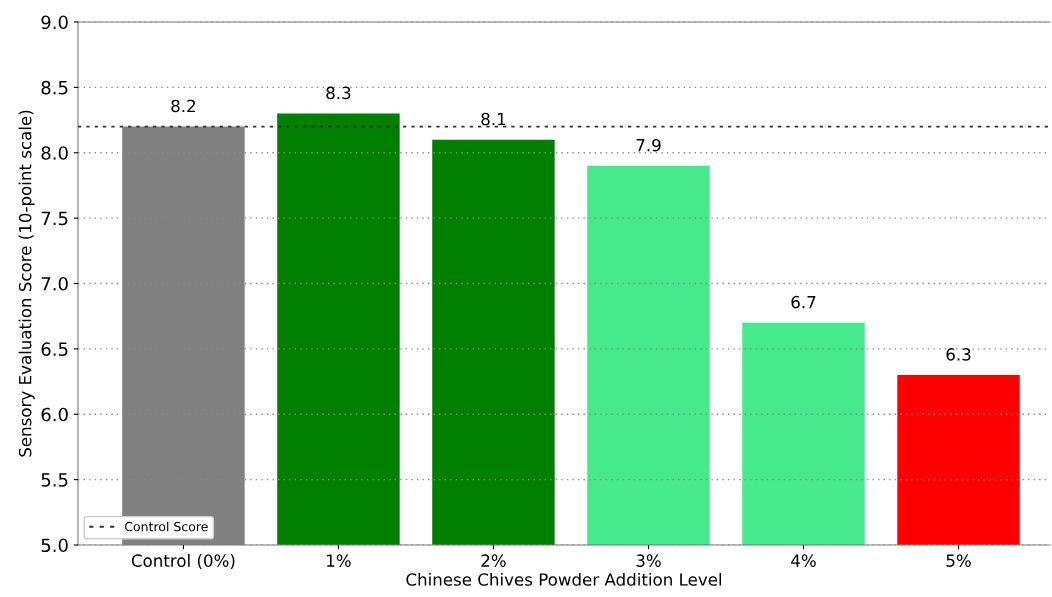 Image resolution: width=1052 pixels, height=597 pixels. What do you see at coordinates (648, 145) in the screenshot?
I see `data-label: 7.9` at bounding box center [648, 145].